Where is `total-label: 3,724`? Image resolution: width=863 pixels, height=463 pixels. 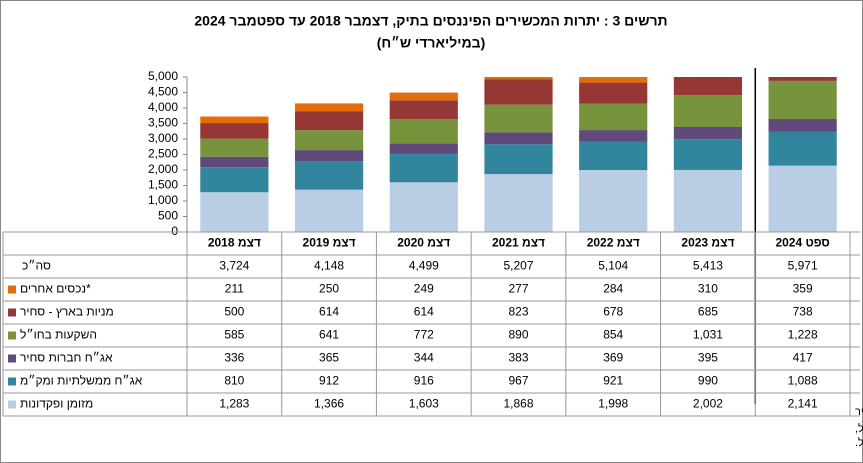
total-label: 3,724 is located at coordinates (234, 266).